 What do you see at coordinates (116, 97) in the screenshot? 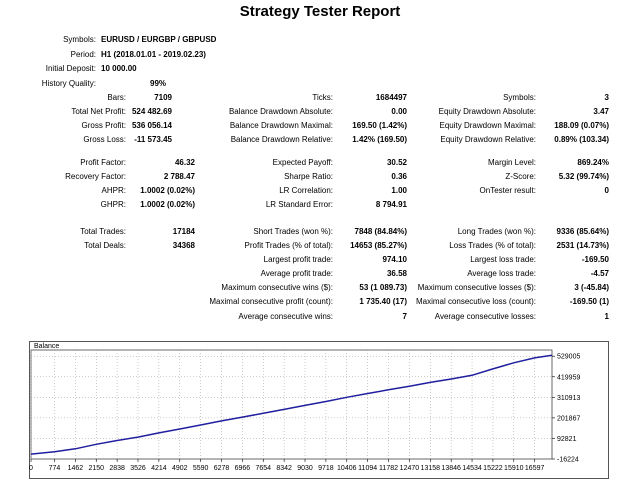
I see `bars-label: Bars:` at bounding box center [116, 97].